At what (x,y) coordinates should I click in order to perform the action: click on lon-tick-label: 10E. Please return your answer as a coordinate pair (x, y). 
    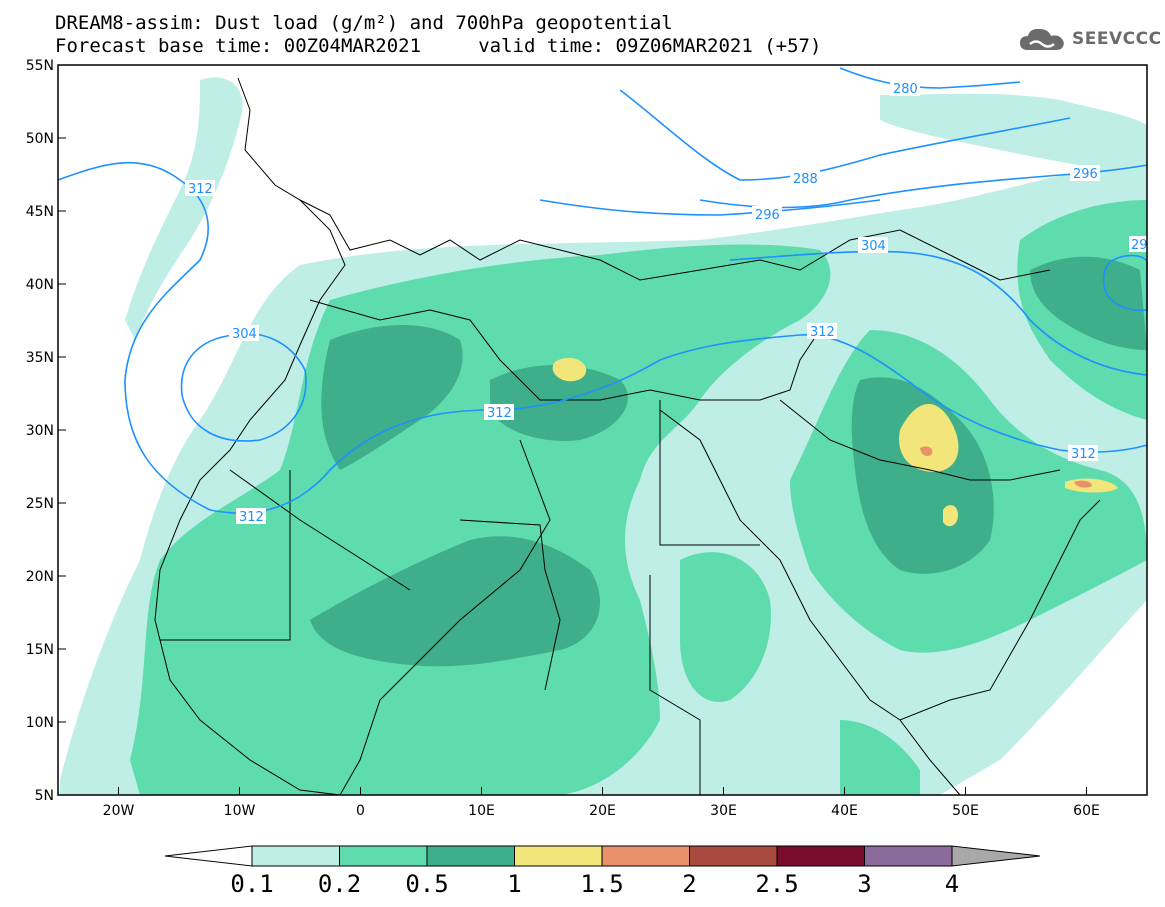
    Looking at the image, I should click on (481, 811).